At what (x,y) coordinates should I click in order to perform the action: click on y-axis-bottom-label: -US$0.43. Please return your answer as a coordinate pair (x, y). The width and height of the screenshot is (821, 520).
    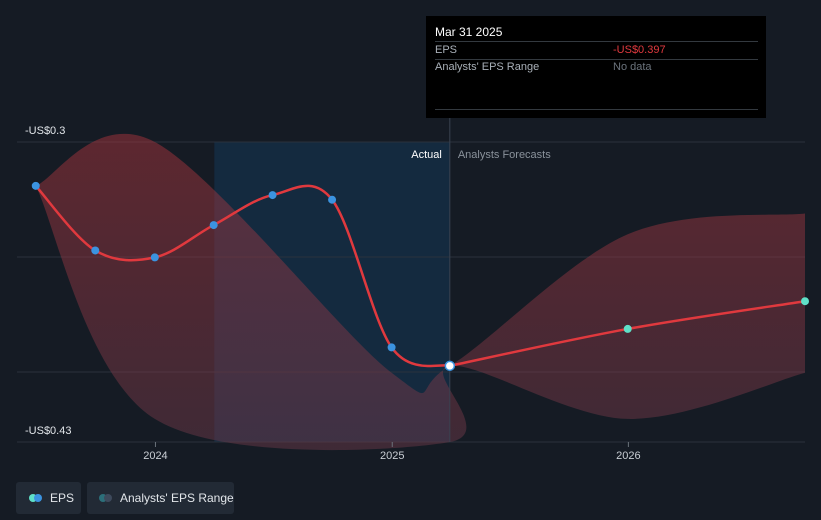
    Looking at the image, I should click on (48, 431).